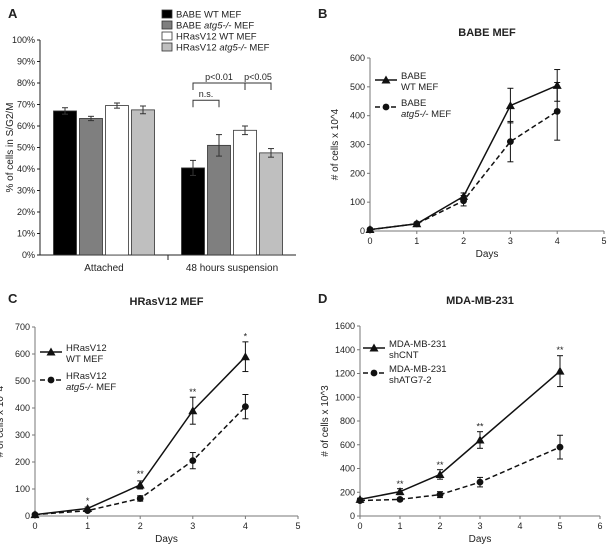 This screenshot has width=608, height=553. What do you see at coordinates (399, 526) in the screenshot?
I see `chart-d-x-tick-label: 1` at bounding box center [399, 526].